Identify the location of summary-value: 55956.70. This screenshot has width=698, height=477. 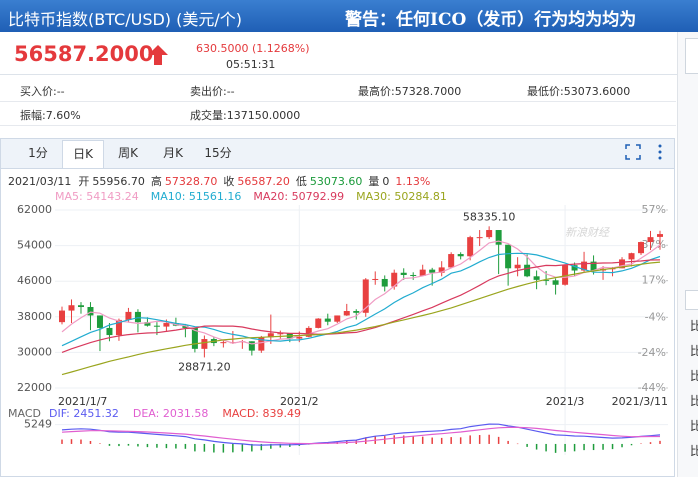
(118, 181).